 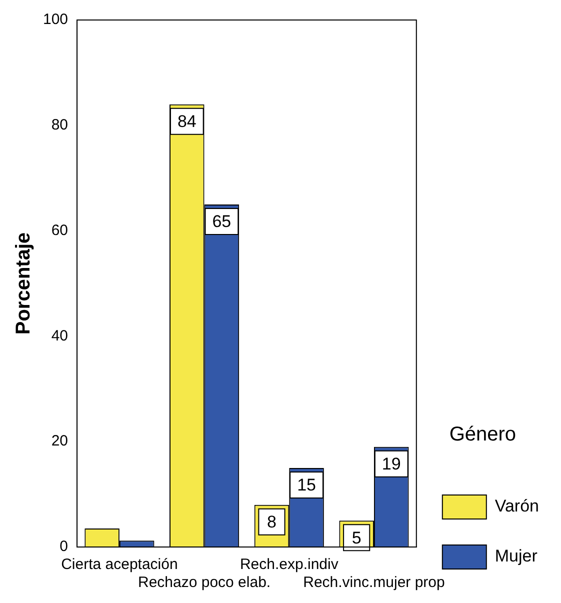 What do you see at coordinates (517, 506) in the screenshot?
I see `legend-label: Varón` at bounding box center [517, 506].